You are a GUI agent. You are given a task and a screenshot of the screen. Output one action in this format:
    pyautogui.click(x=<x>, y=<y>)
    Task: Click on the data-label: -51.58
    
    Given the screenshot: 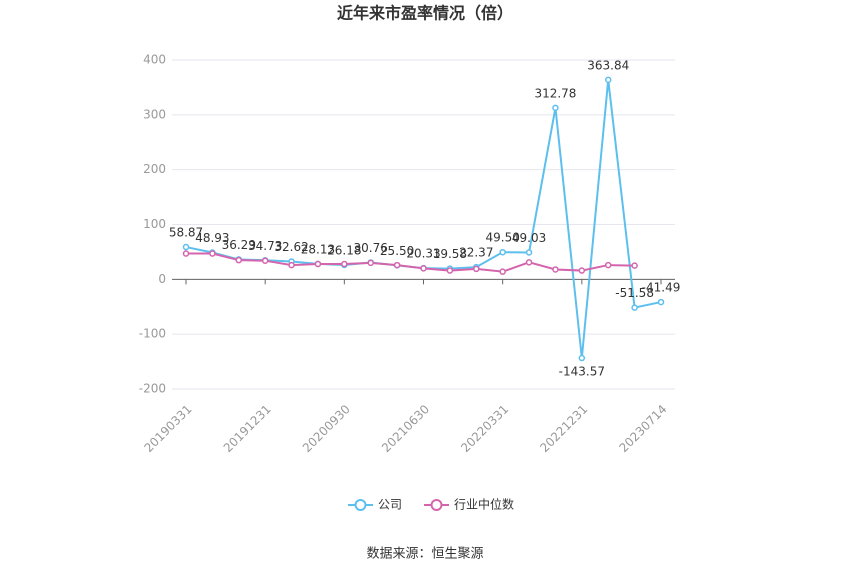 What is the action you would take?
    pyautogui.click(x=634, y=293)
    